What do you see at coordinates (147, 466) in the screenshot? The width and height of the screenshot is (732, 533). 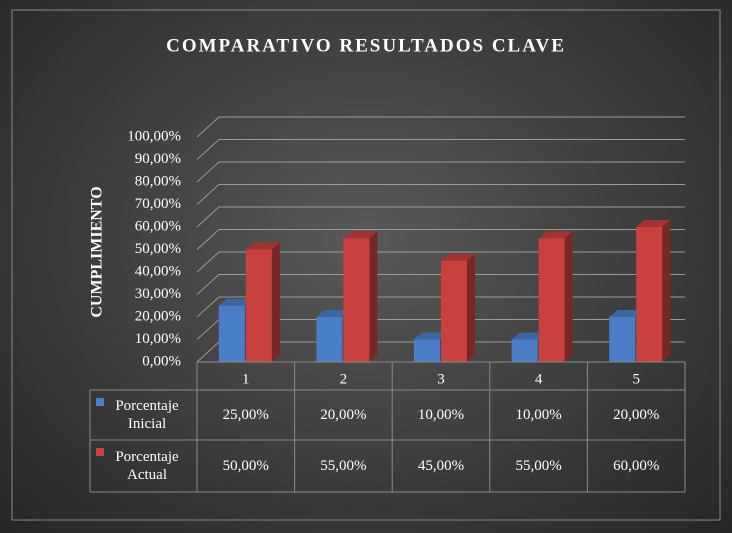 I see `legend-label: Porcentaje Actual` at bounding box center [147, 466].